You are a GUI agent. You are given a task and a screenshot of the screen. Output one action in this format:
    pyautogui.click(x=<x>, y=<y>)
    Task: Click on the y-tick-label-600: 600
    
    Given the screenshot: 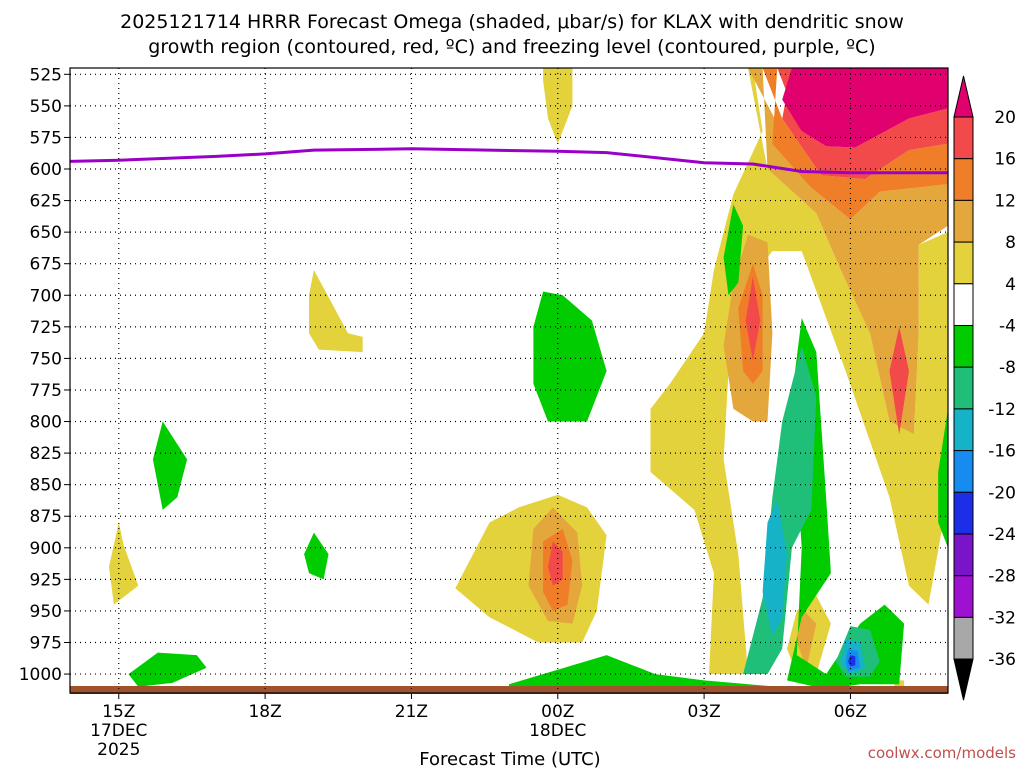 What is the action you would take?
    pyautogui.click(x=46, y=170)
    